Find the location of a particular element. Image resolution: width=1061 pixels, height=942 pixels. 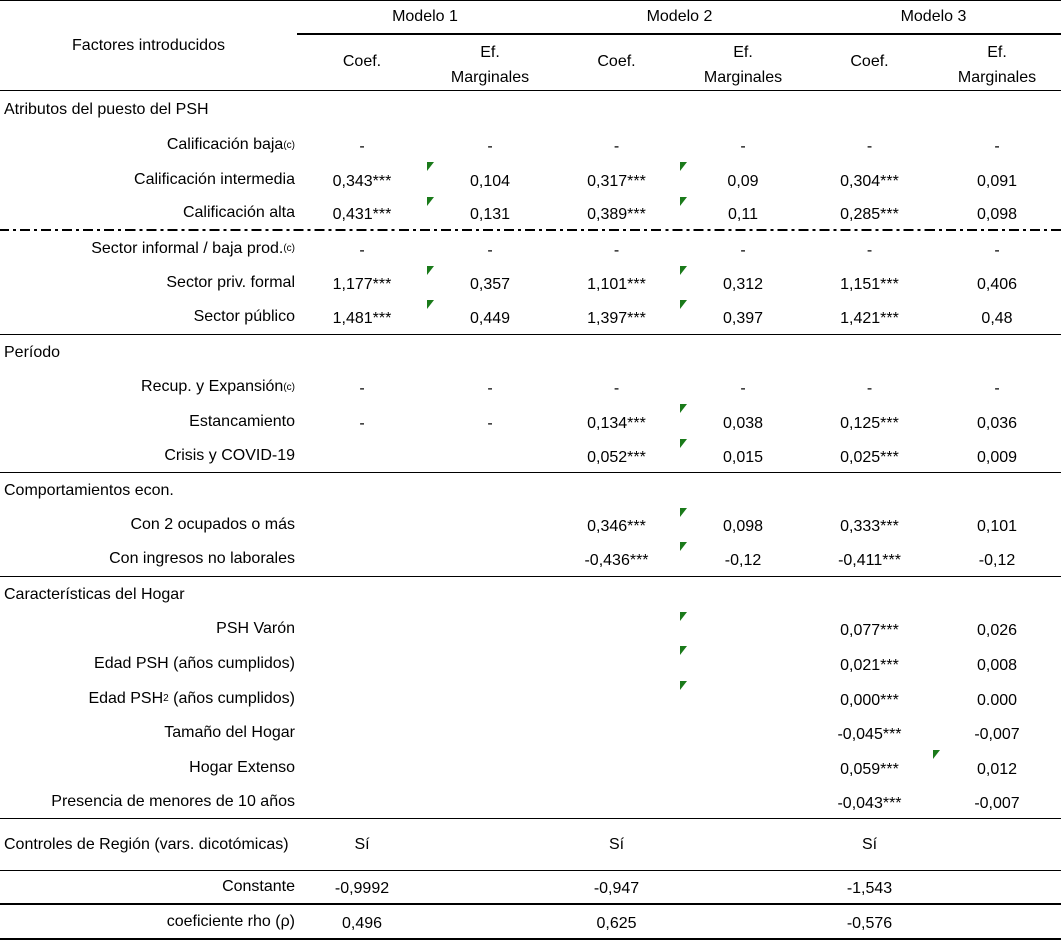

coef-m1-cell: Sí is located at coordinates (362, 844).